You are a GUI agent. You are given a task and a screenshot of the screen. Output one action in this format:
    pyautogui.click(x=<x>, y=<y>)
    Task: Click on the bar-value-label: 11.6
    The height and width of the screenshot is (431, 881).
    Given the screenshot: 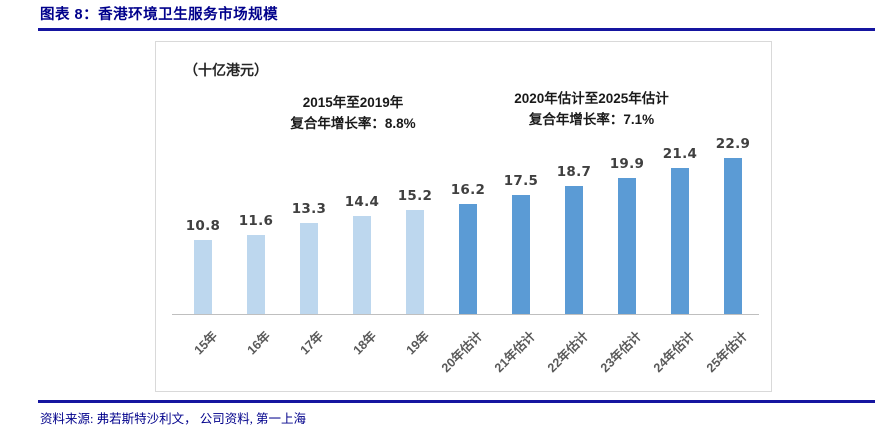 What is the action you would take?
    pyautogui.click(x=256, y=221)
    